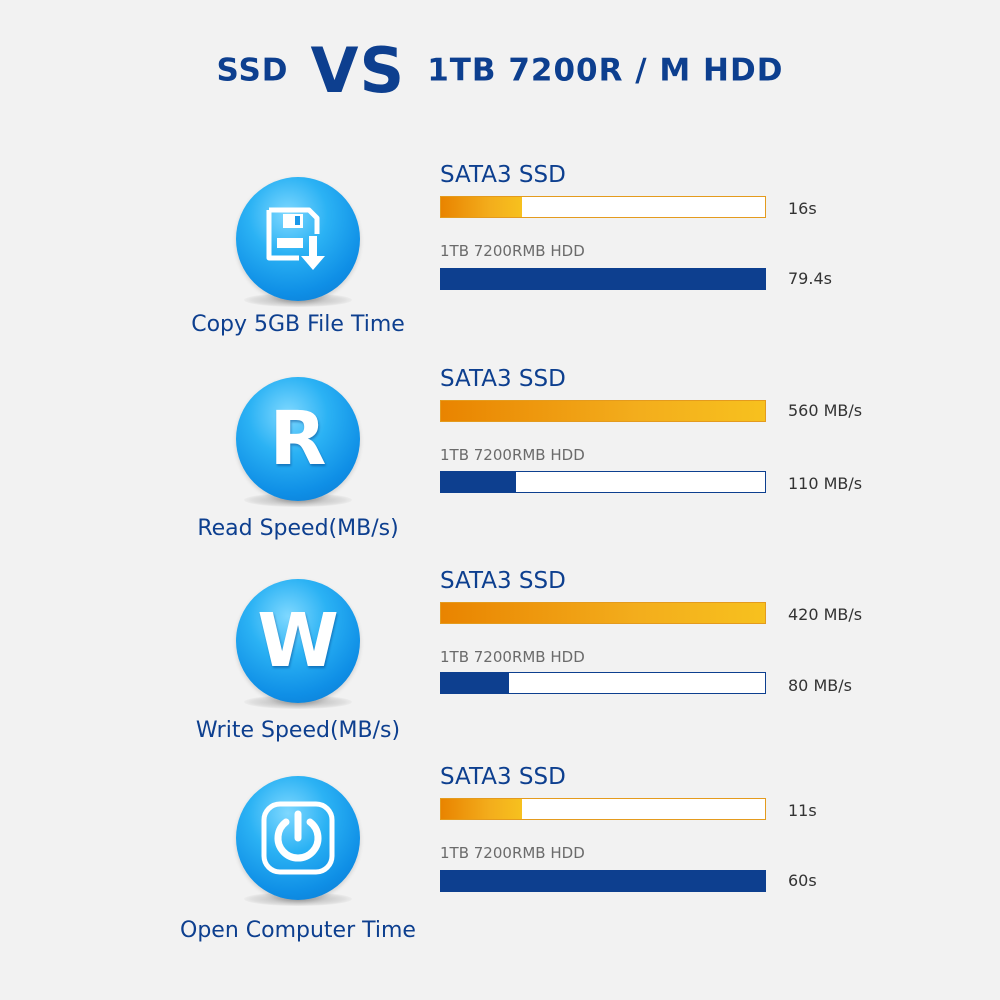  I want to click on title-hdd: 1TB 7200R / M HDD, so click(605, 70).